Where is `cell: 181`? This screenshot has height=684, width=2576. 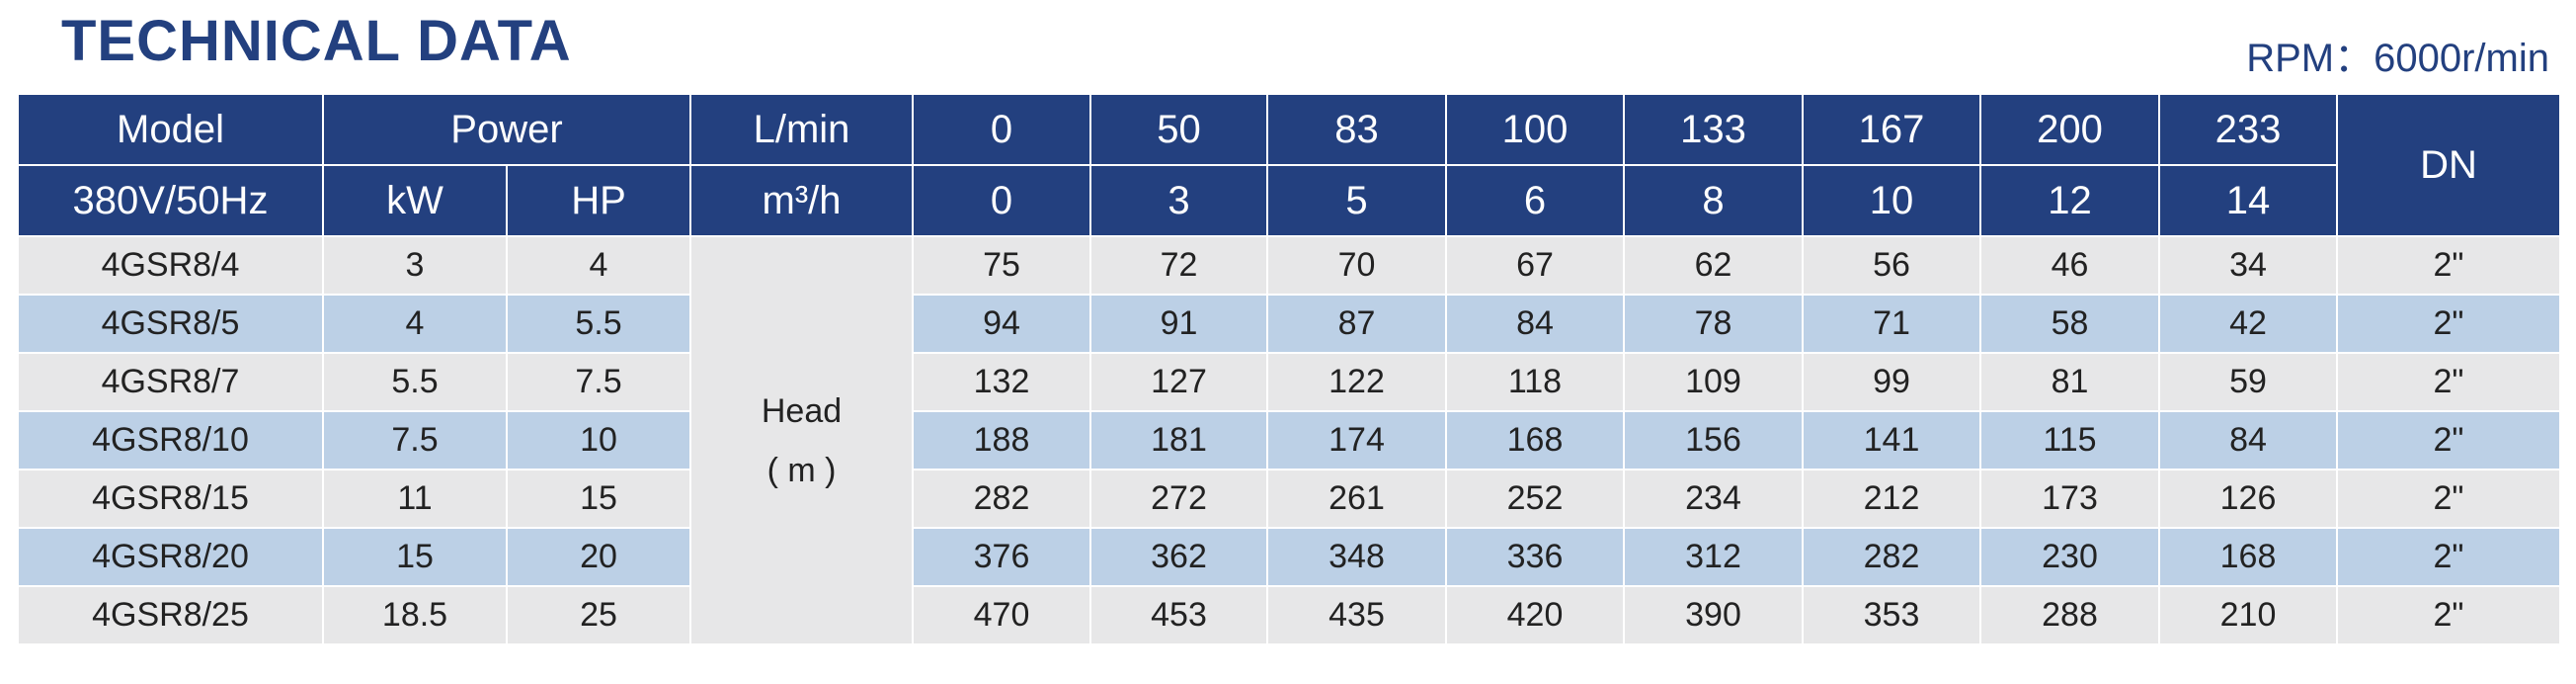 cell: 181 is located at coordinates (1178, 440).